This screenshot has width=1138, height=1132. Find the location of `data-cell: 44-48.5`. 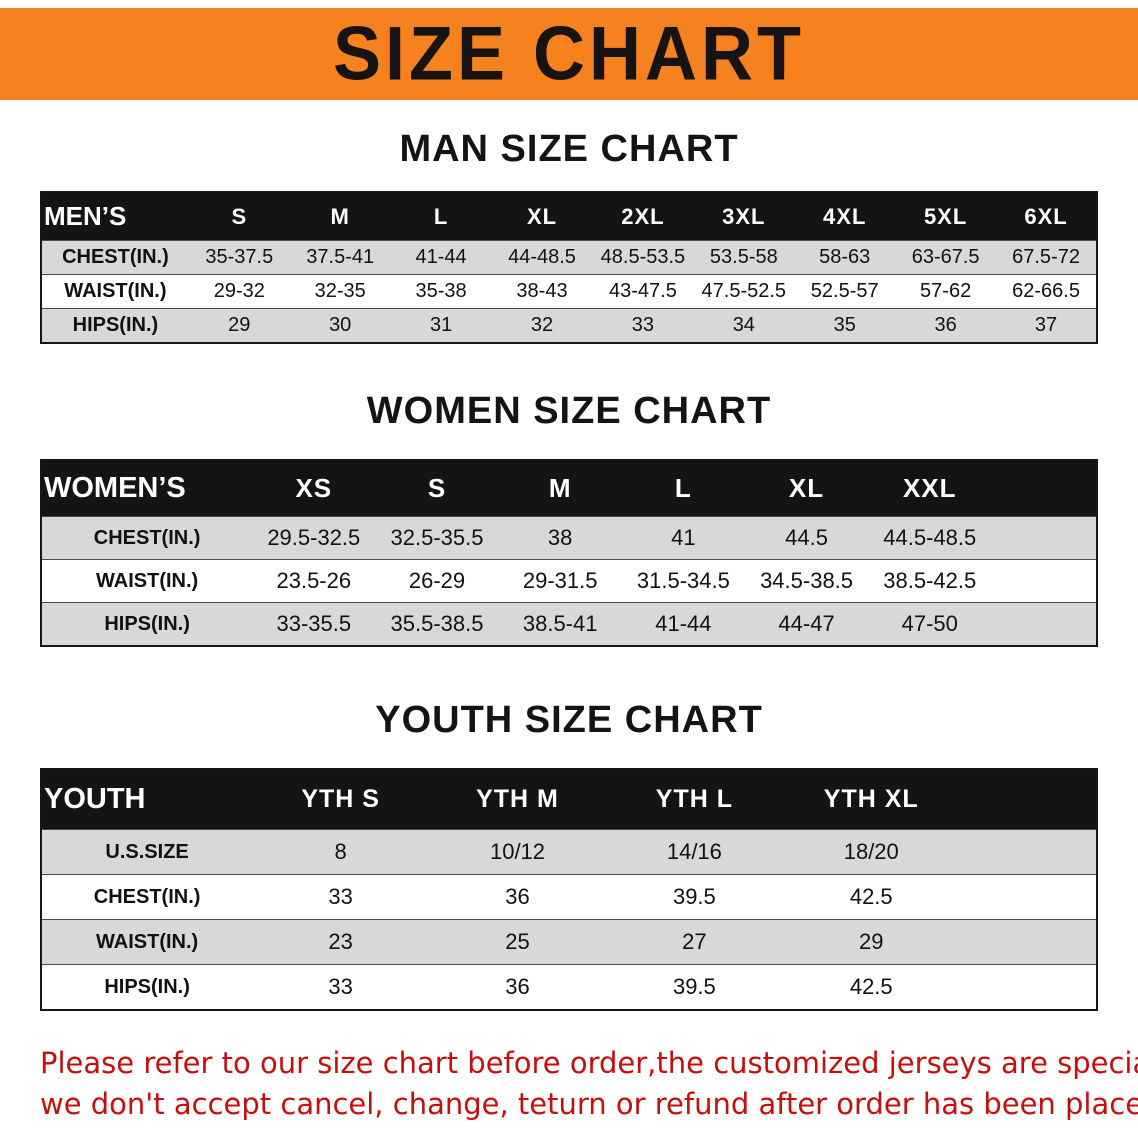

data-cell: 44-48.5 is located at coordinates (542, 257).